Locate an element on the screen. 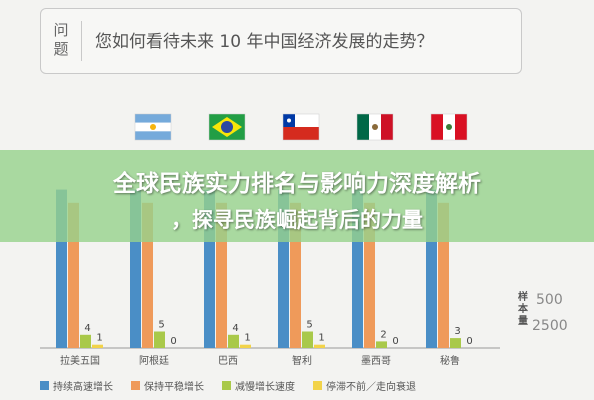 The image size is (594, 400). question-box: 问 题 您如何看待未来 10 年中国经济发展的走势？ is located at coordinates (281, 41).